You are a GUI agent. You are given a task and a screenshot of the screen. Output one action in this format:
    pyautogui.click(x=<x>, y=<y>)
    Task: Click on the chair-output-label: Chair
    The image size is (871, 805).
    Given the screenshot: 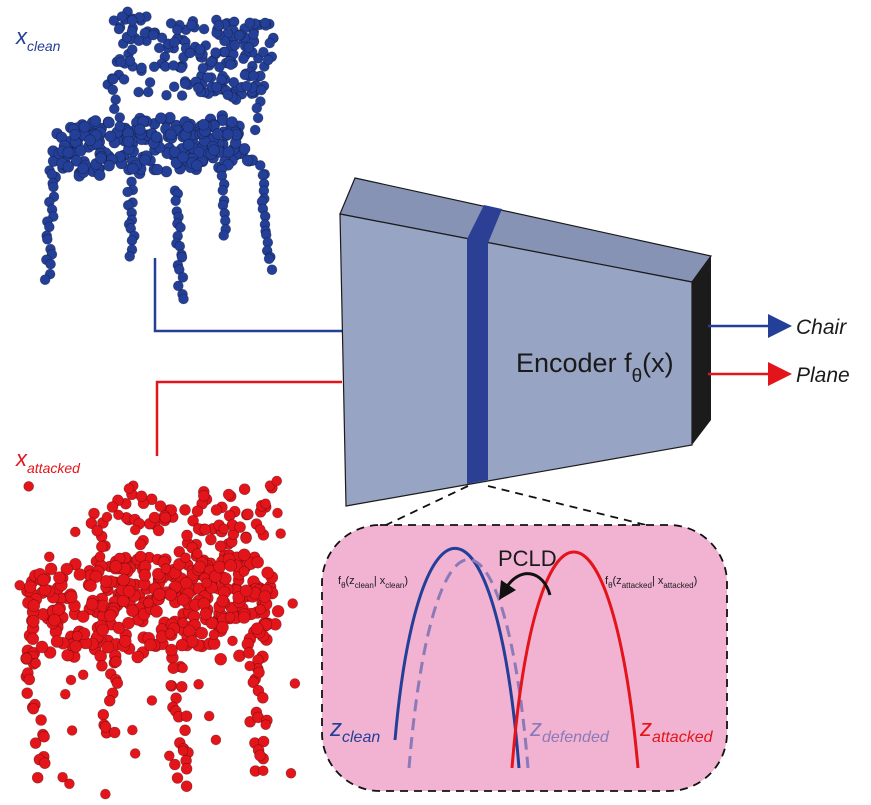 What is the action you would take?
    pyautogui.click(x=821, y=327)
    